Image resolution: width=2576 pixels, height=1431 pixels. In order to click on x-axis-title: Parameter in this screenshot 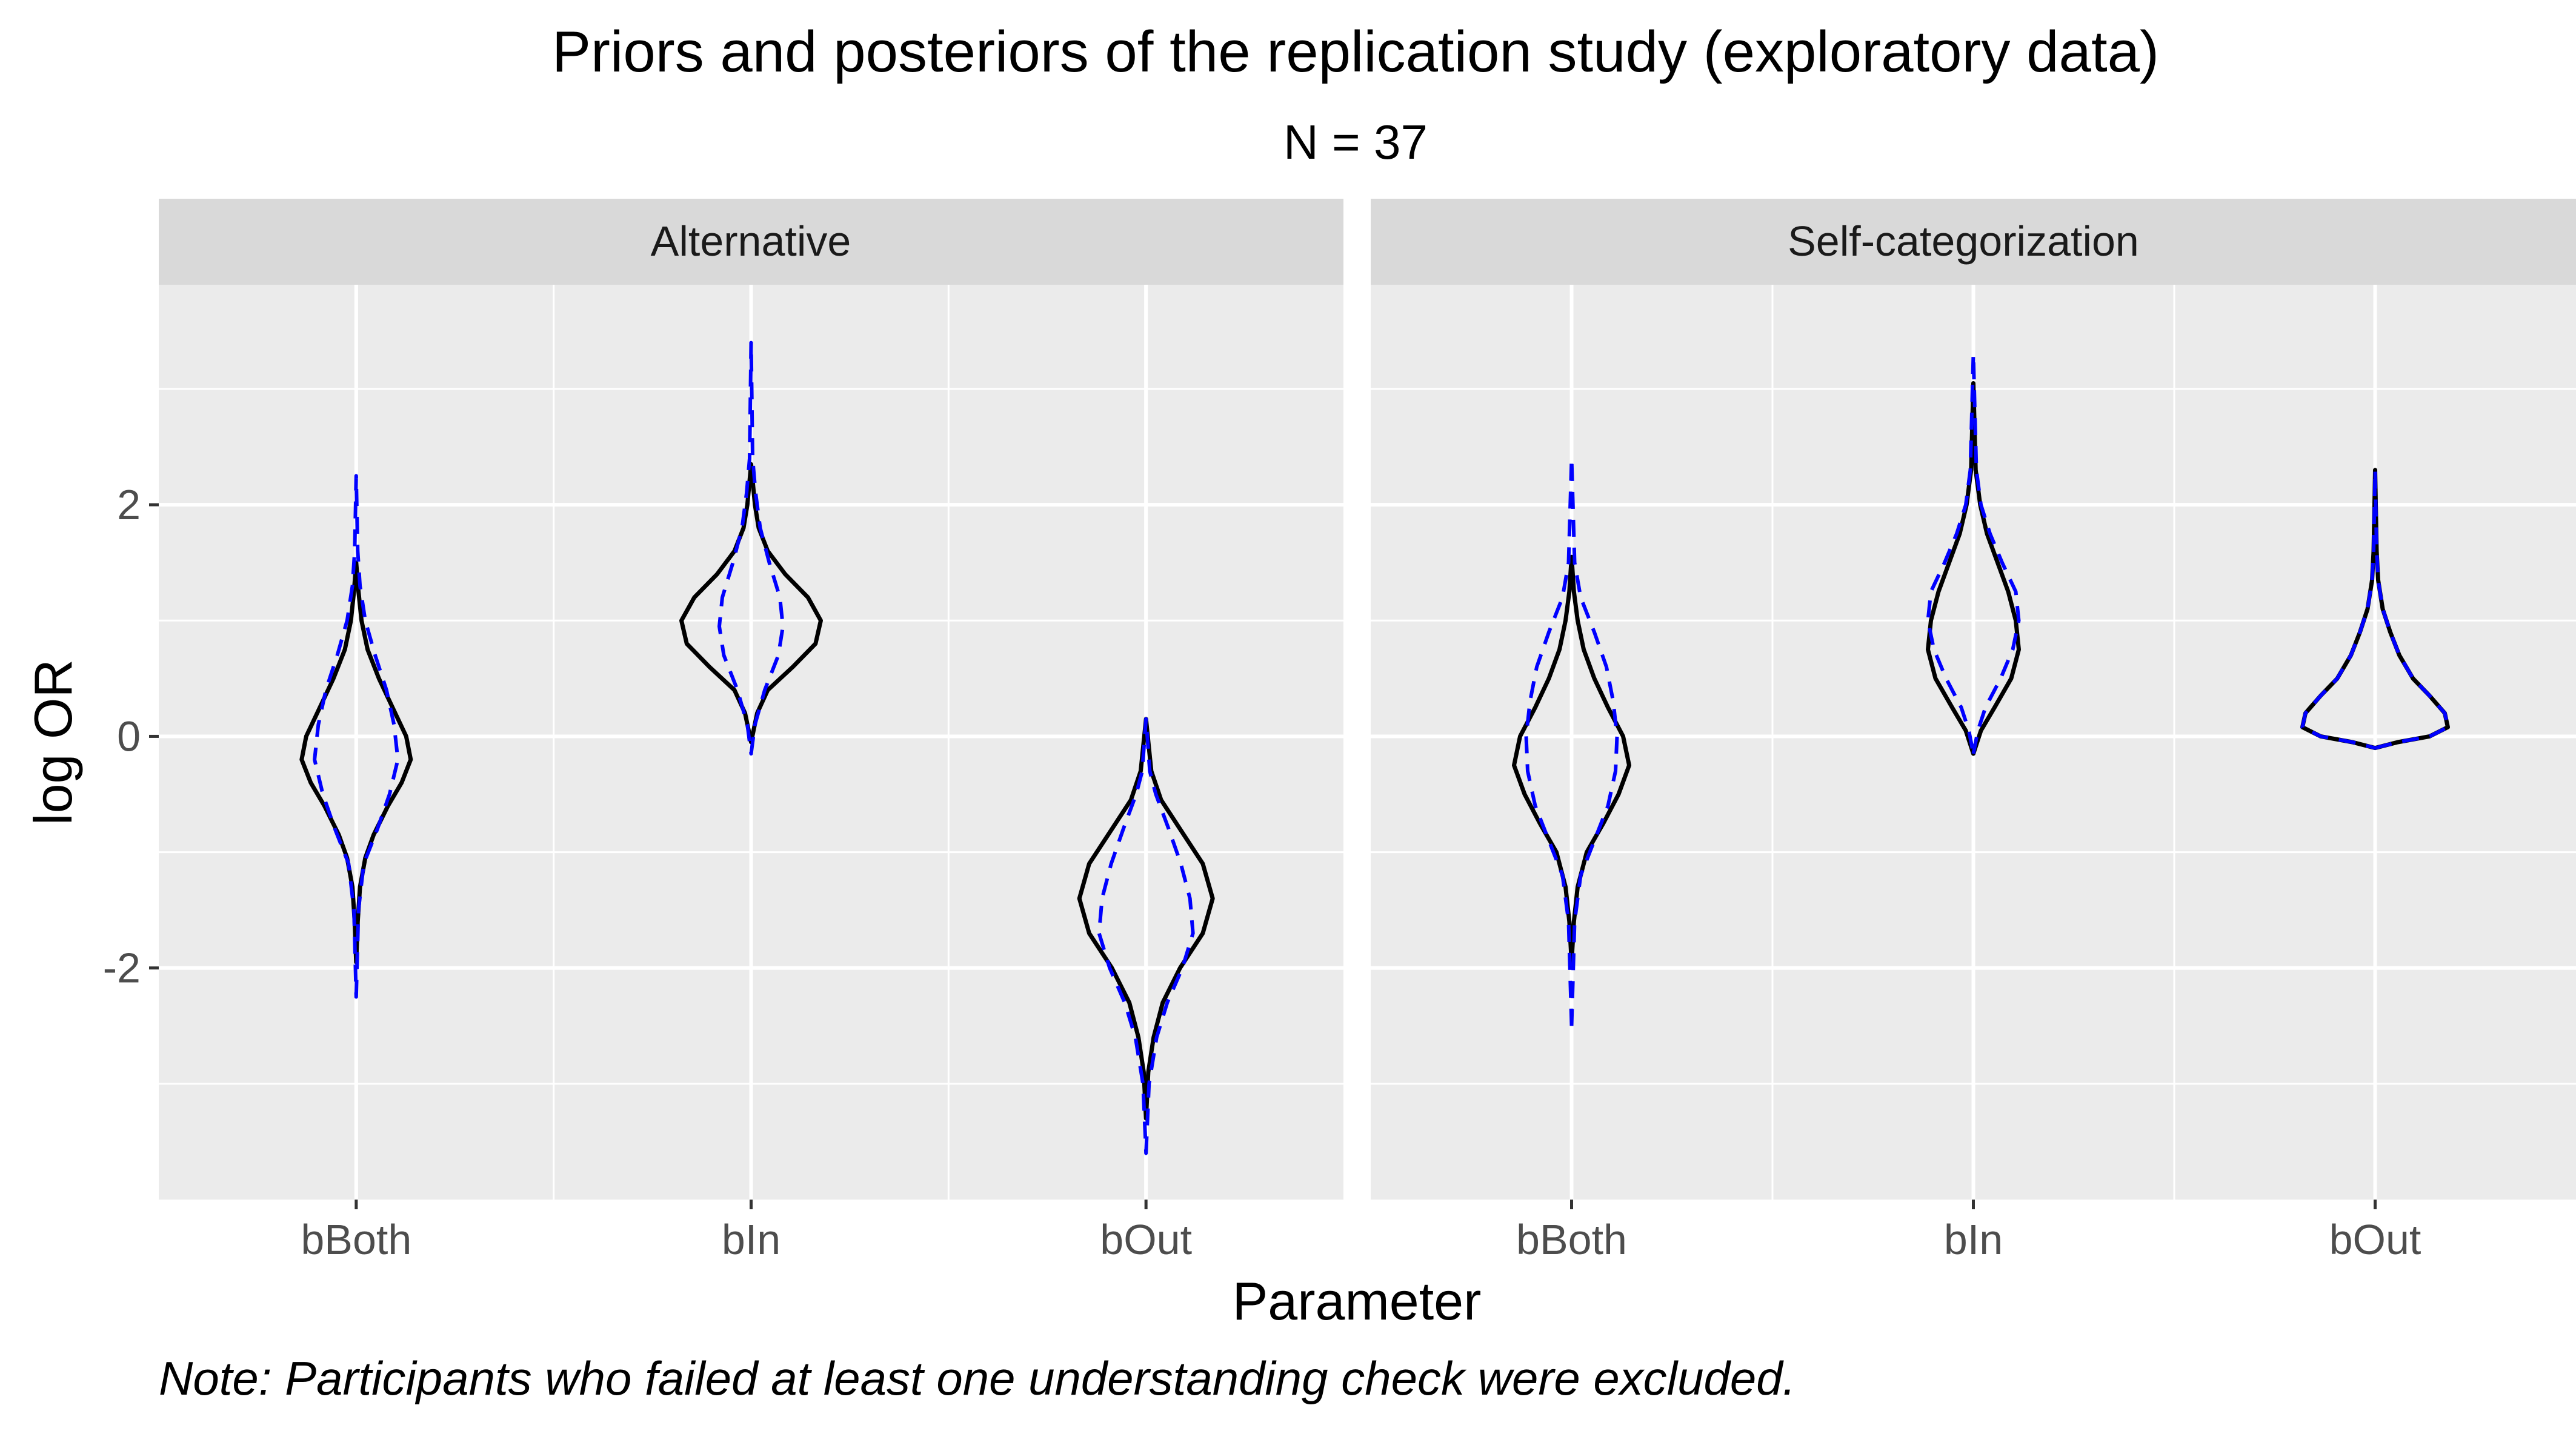, I will do `click(1357, 1301)`.